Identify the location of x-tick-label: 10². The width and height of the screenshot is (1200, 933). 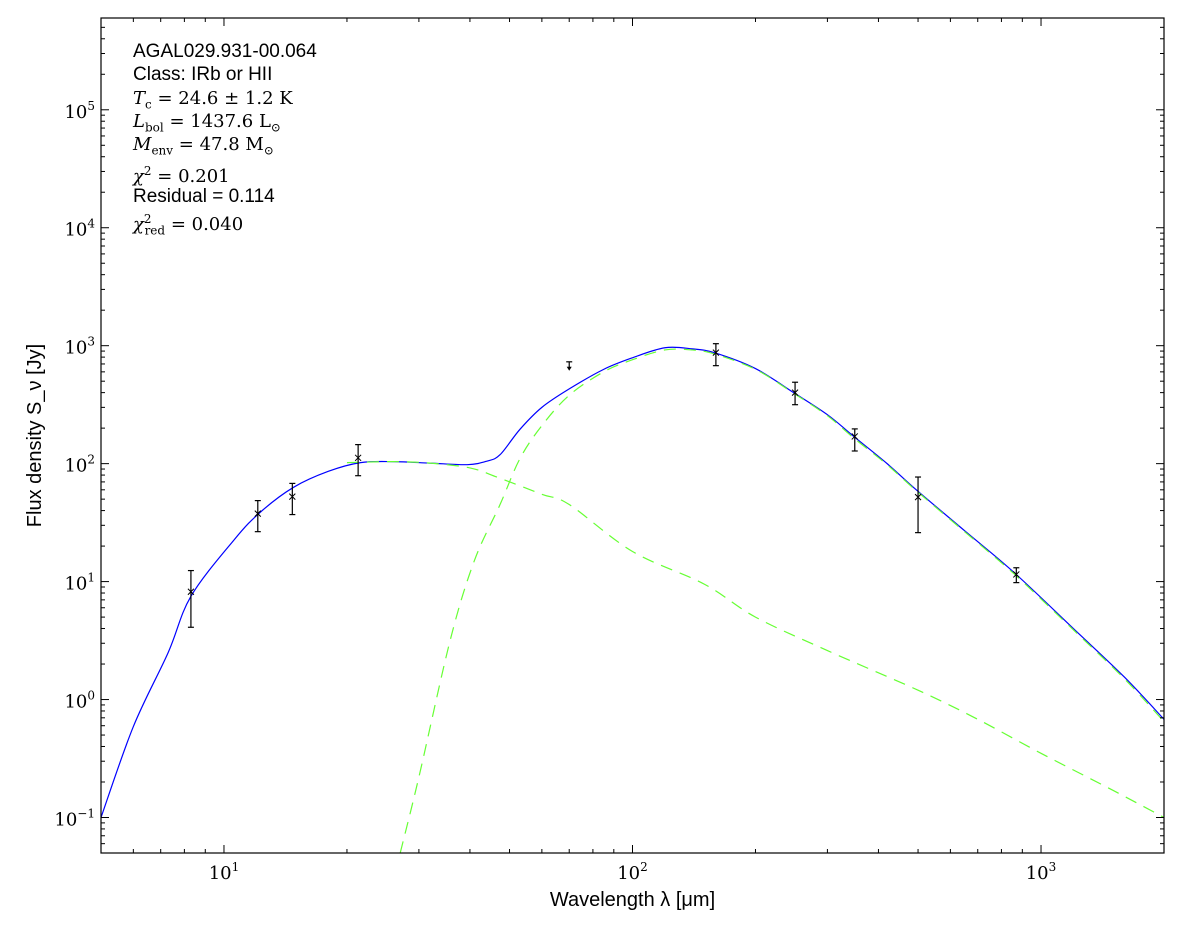
(632, 872).